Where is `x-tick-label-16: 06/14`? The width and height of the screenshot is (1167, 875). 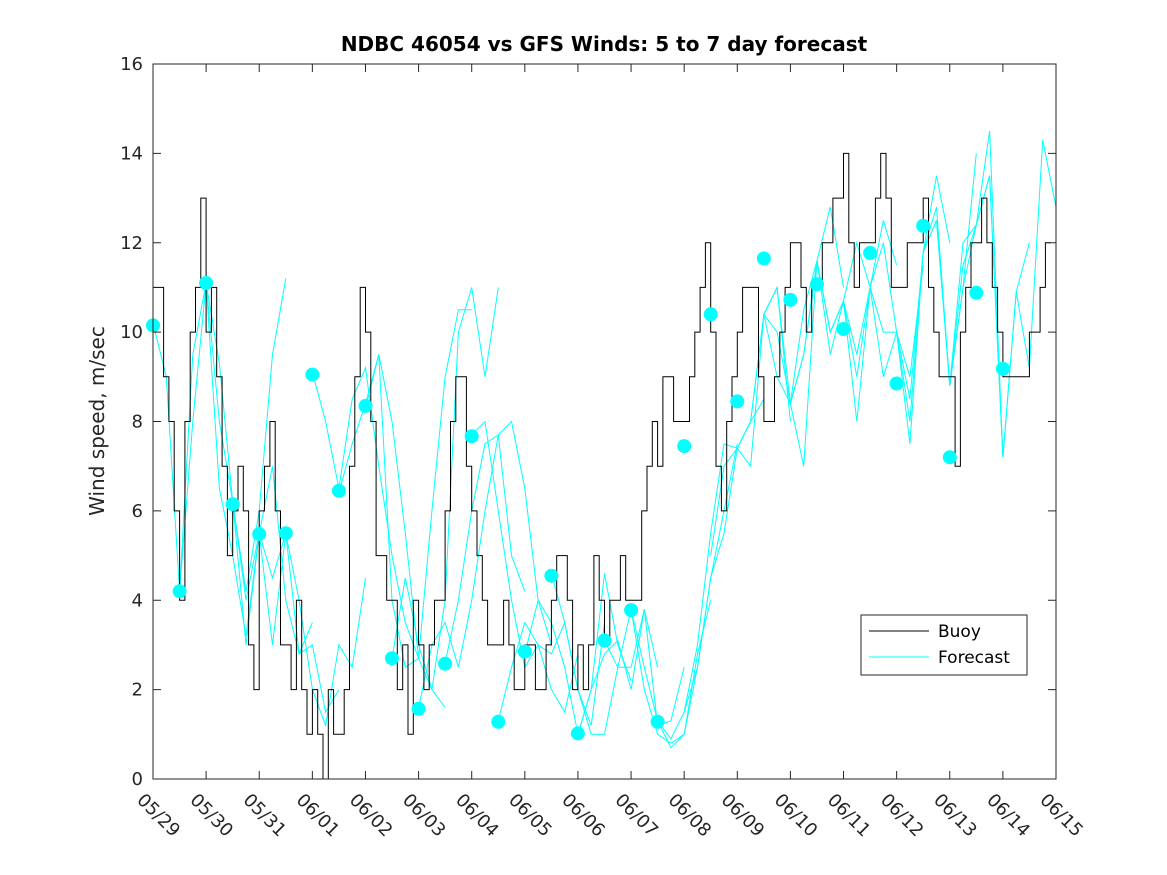
x-tick-label-16: 06/14 is located at coordinates (1008, 816).